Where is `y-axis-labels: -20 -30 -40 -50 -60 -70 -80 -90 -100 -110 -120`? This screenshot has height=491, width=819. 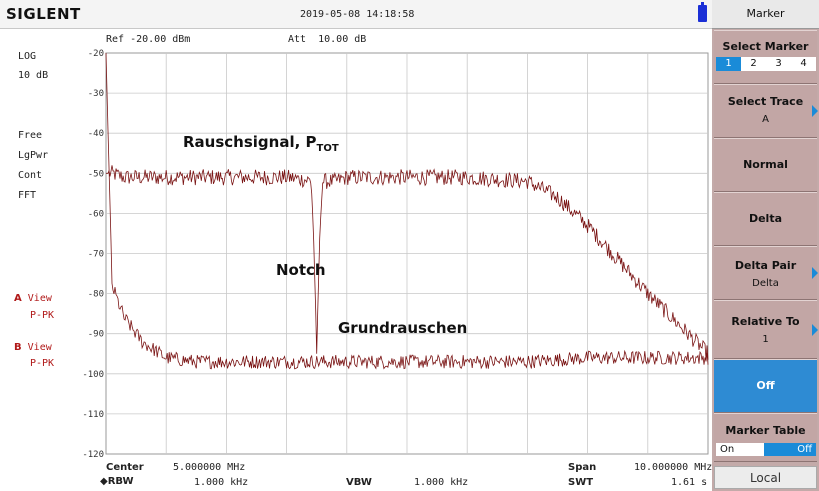
y-axis-labels: -20 -30 -40 -50 -60 -70 -80 -90 -100 -110 -120 is located at coordinates (93, 254).